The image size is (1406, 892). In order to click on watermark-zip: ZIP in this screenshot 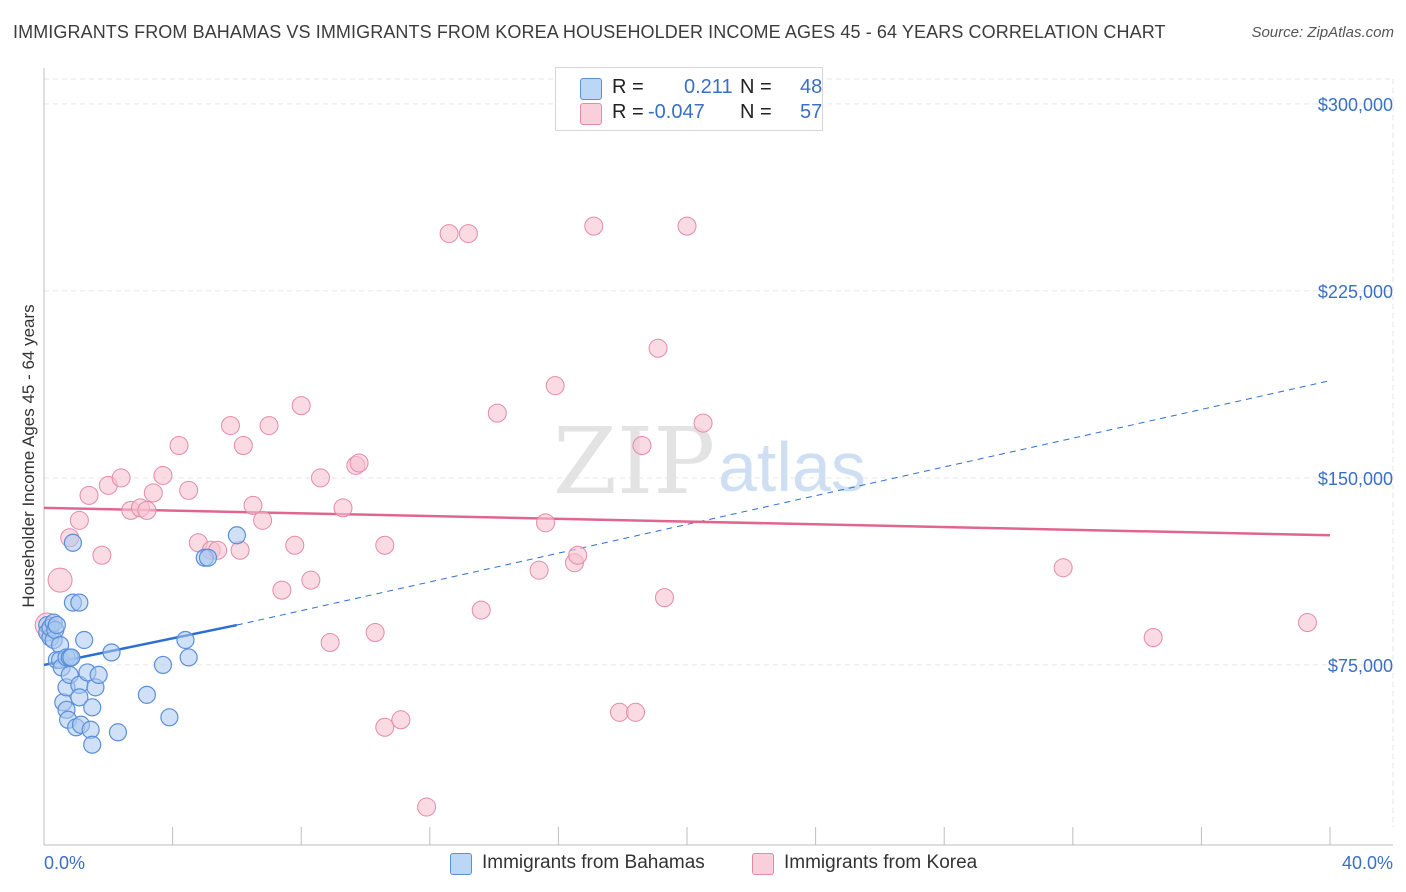, I will do `click(634, 461)`.